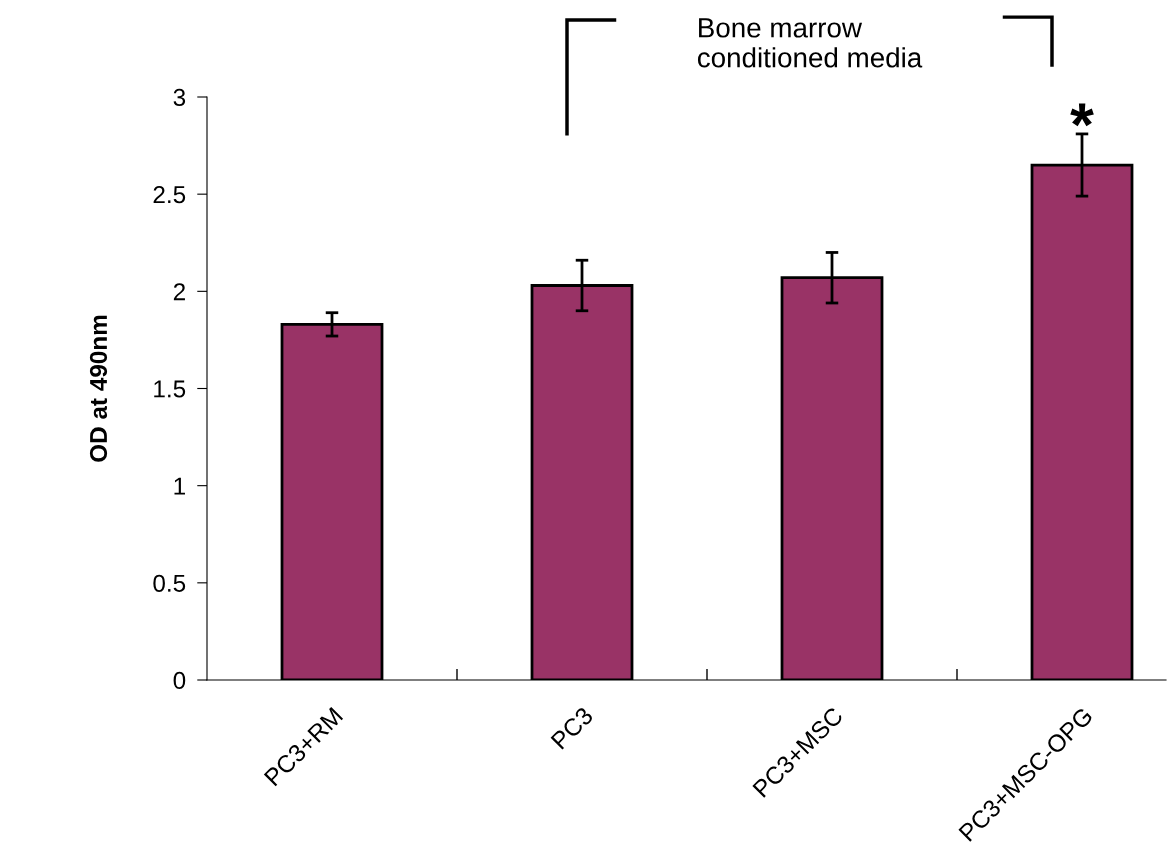  What do you see at coordinates (169, 195) in the screenshot?
I see `y-tick-label: 2.5` at bounding box center [169, 195].